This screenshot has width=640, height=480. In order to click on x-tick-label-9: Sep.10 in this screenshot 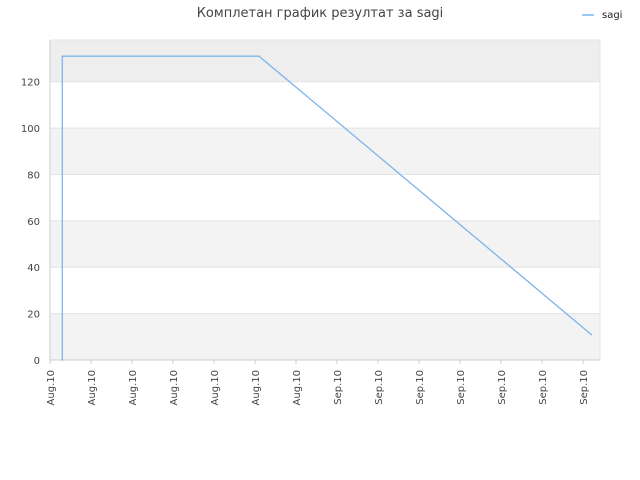, I will do `click(420, 387)`.